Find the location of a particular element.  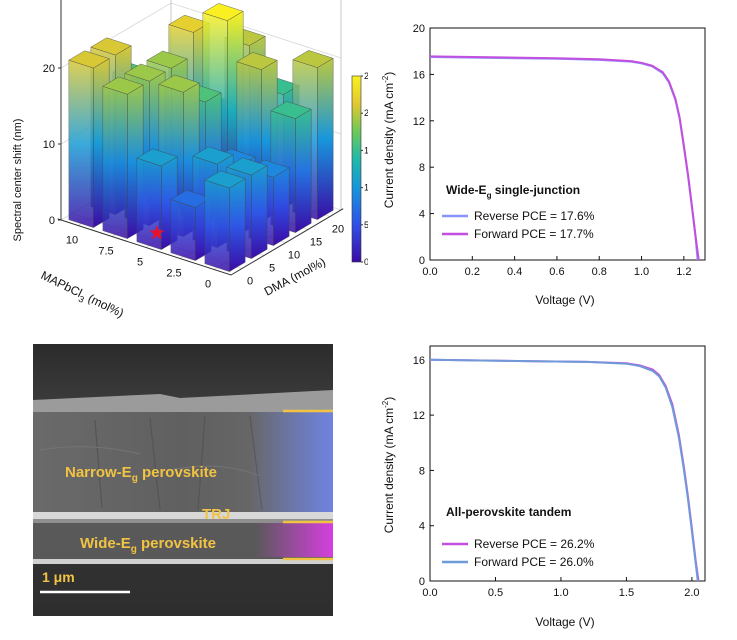

sem-label-trj: TRJ is located at coordinates (216, 514).